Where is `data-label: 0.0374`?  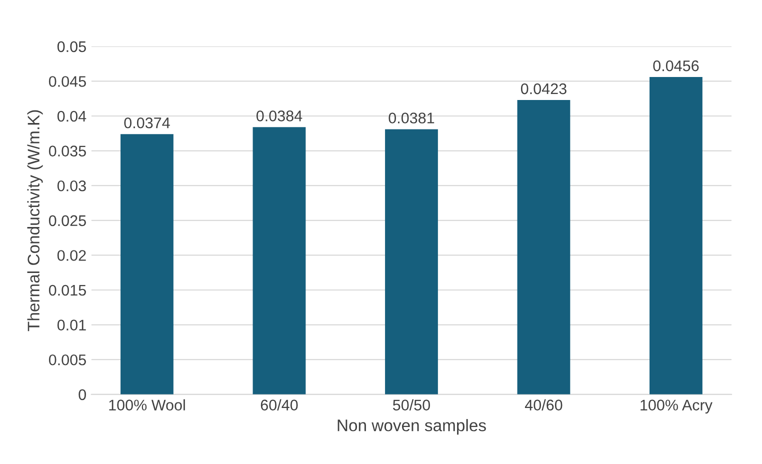 data-label: 0.0374 is located at coordinates (147, 122).